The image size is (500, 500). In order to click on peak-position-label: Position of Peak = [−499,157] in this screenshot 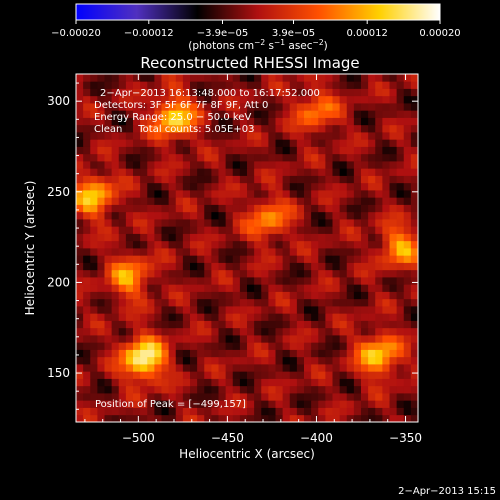, I will do `click(170, 404)`.